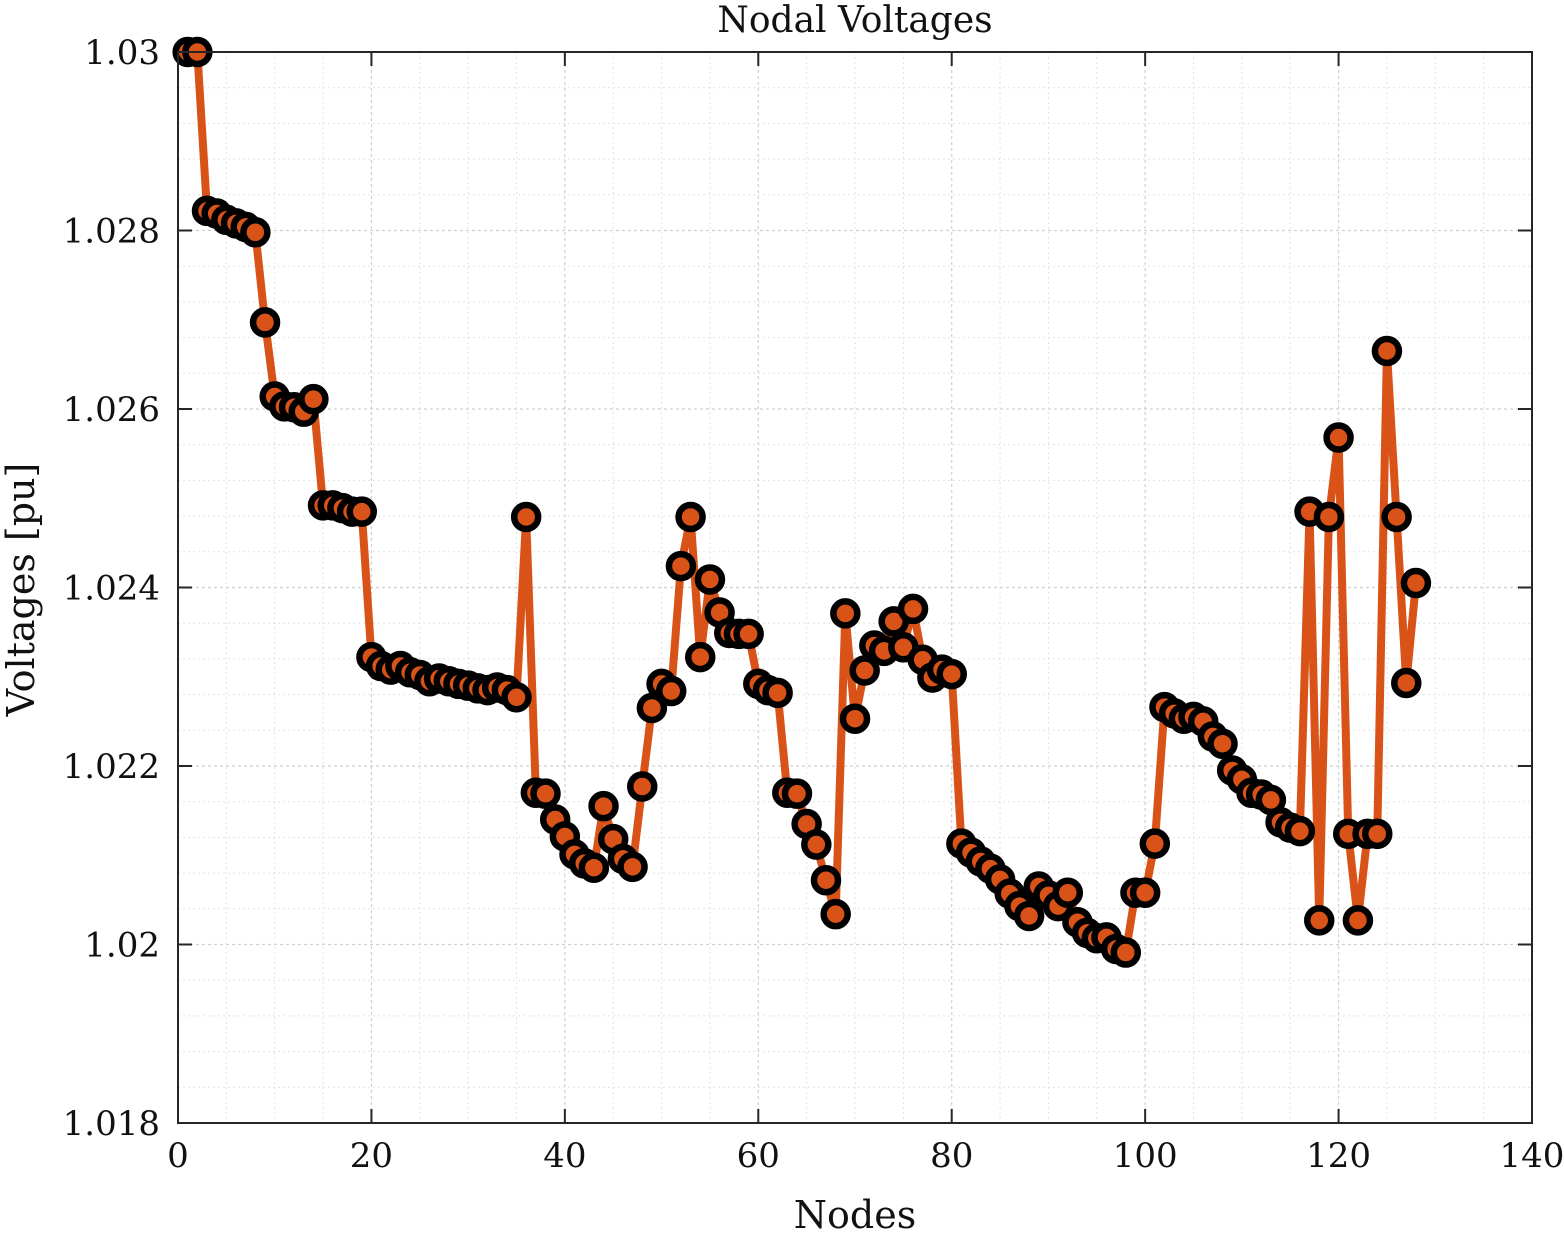 The height and width of the screenshot is (1235, 1564). Describe the element at coordinates (111, 767) in the screenshot. I see `y-tick-label: 1.022` at that location.